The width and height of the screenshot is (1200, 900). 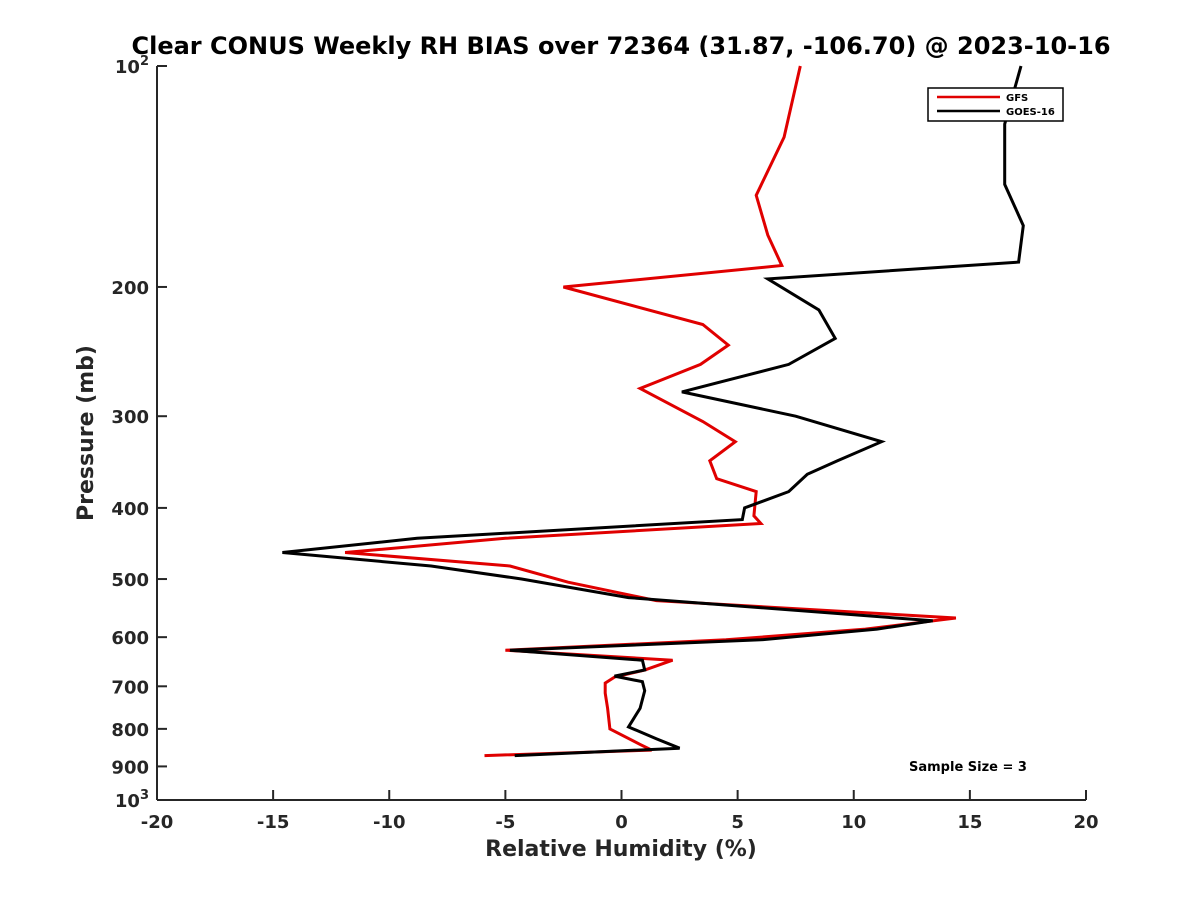 I want to click on x-axis-ticks: -20 -15 -10 -5 0 5 10 15 20, so click(x=620, y=811).